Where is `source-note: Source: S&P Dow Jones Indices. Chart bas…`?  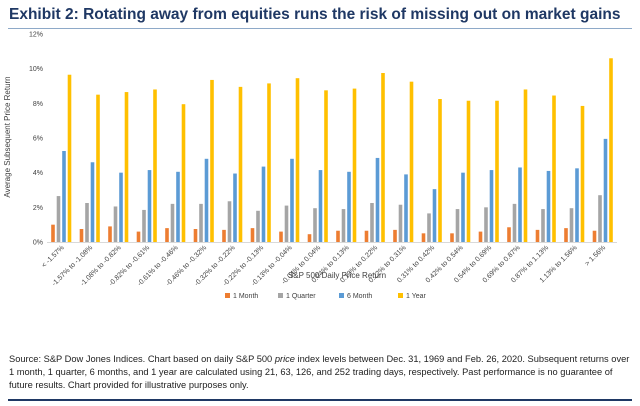
source-note: Source: S&P Dow Jones Indices. Chart bas… is located at coordinates (321, 372).